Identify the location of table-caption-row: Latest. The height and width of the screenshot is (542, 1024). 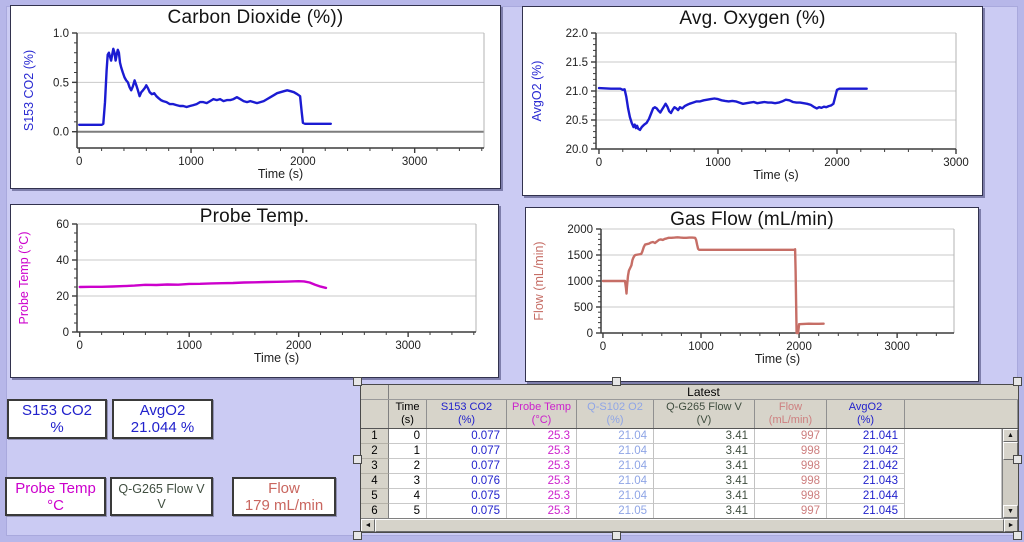
(689, 392).